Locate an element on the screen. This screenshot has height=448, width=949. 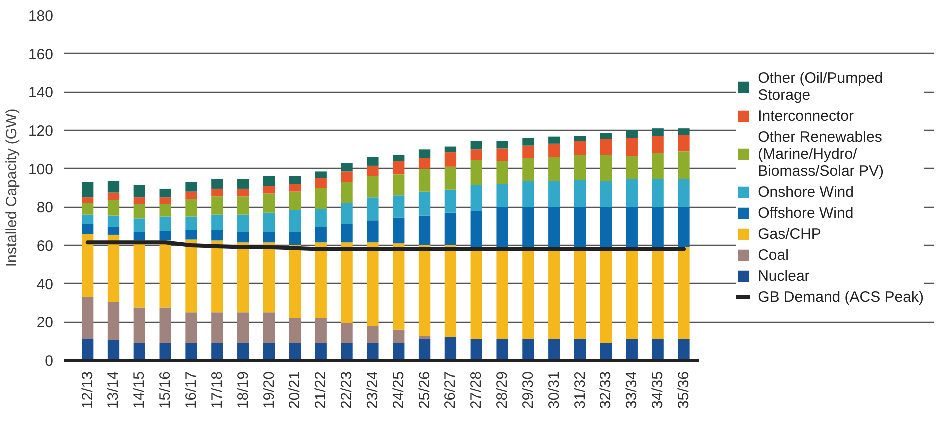
y-tick-label: 100 is located at coordinates (41, 169).